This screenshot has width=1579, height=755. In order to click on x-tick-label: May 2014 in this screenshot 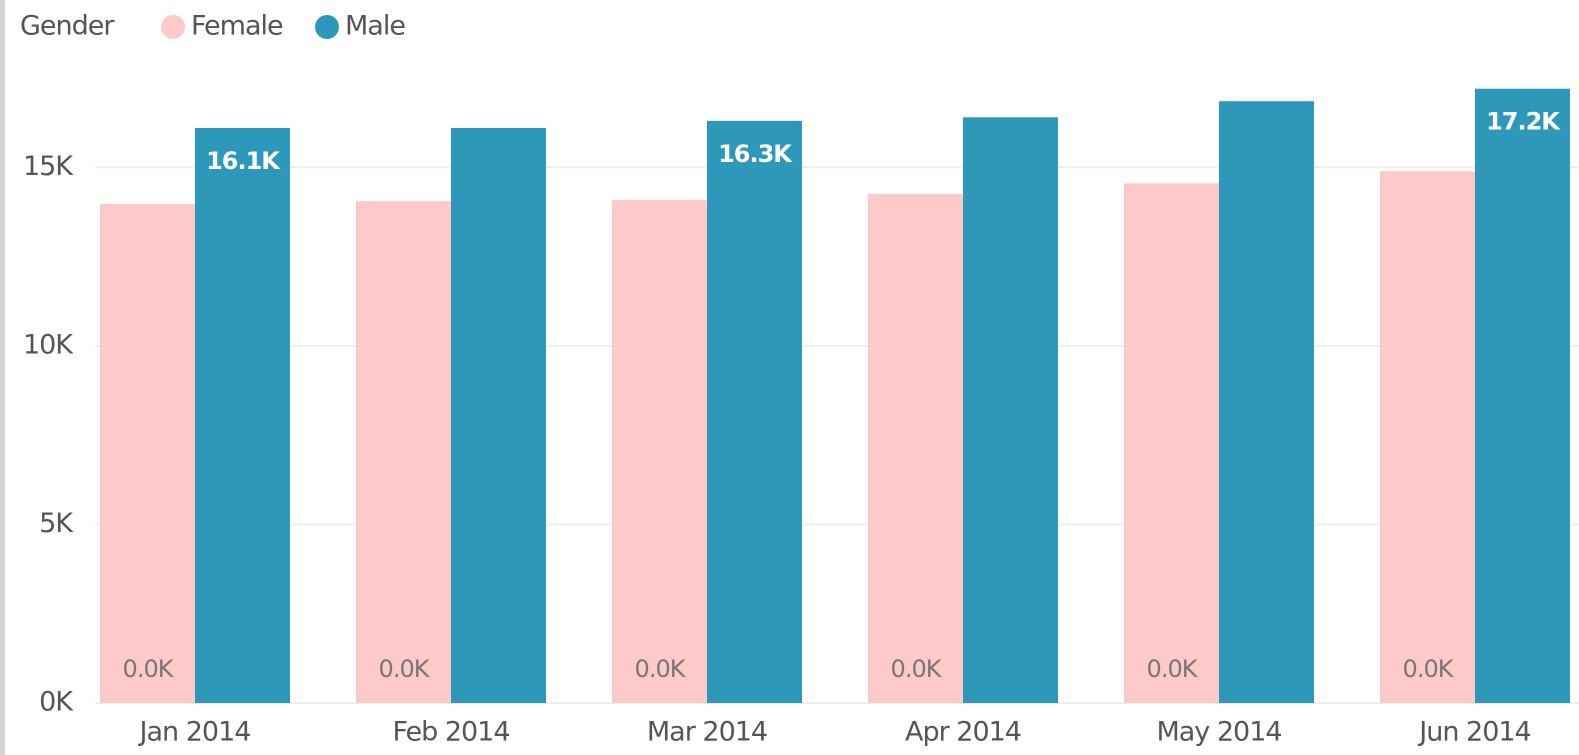, I will do `click(1218, 732)`.